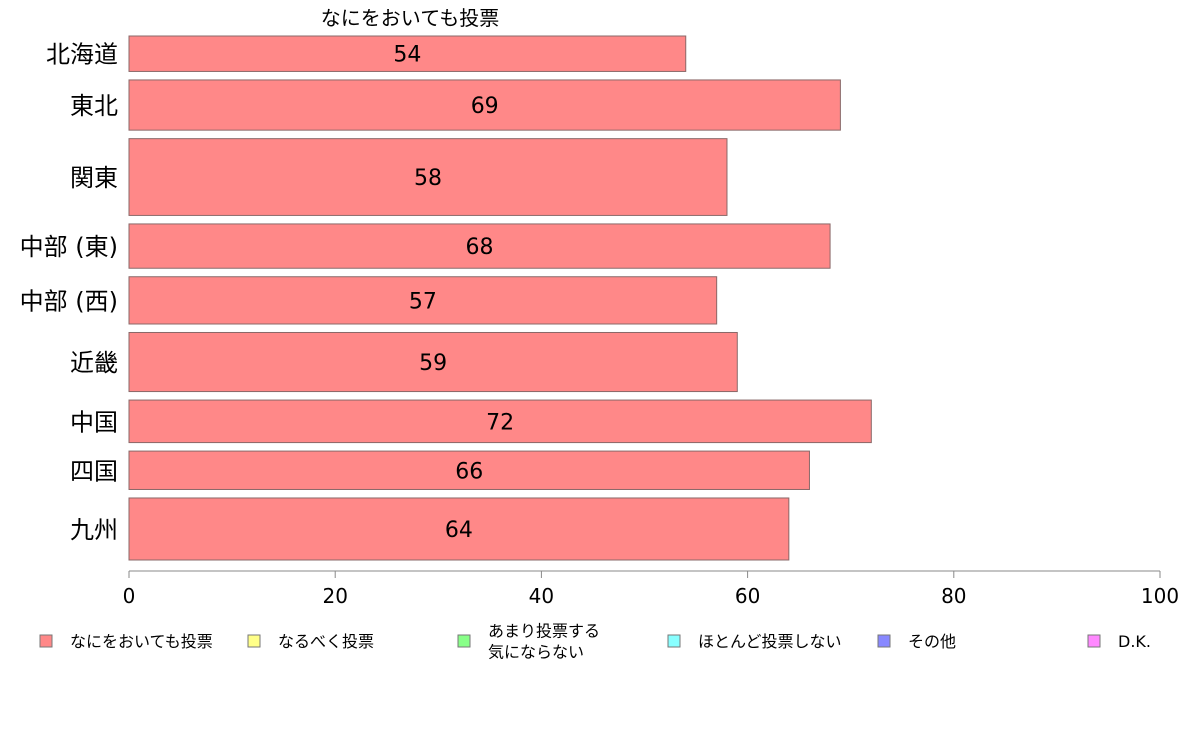 The image size is (1188, 740). What do you see at coordinates (770, 641) in the screenshot?
I see `legend-label: ほとんど投票しない` at bounding box center [770, 641].